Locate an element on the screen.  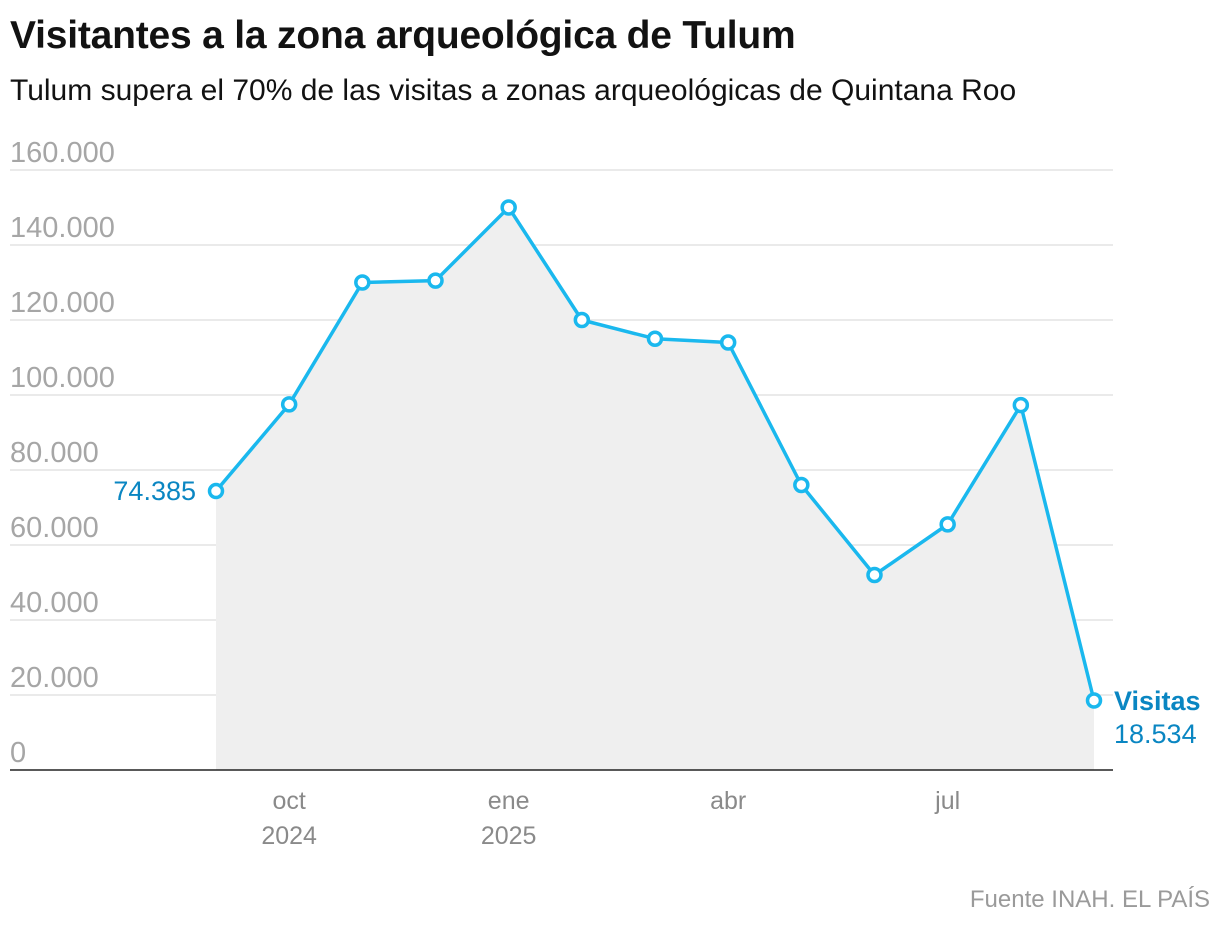
x-tick-label-1: ene is located at coordinates (509, 801).